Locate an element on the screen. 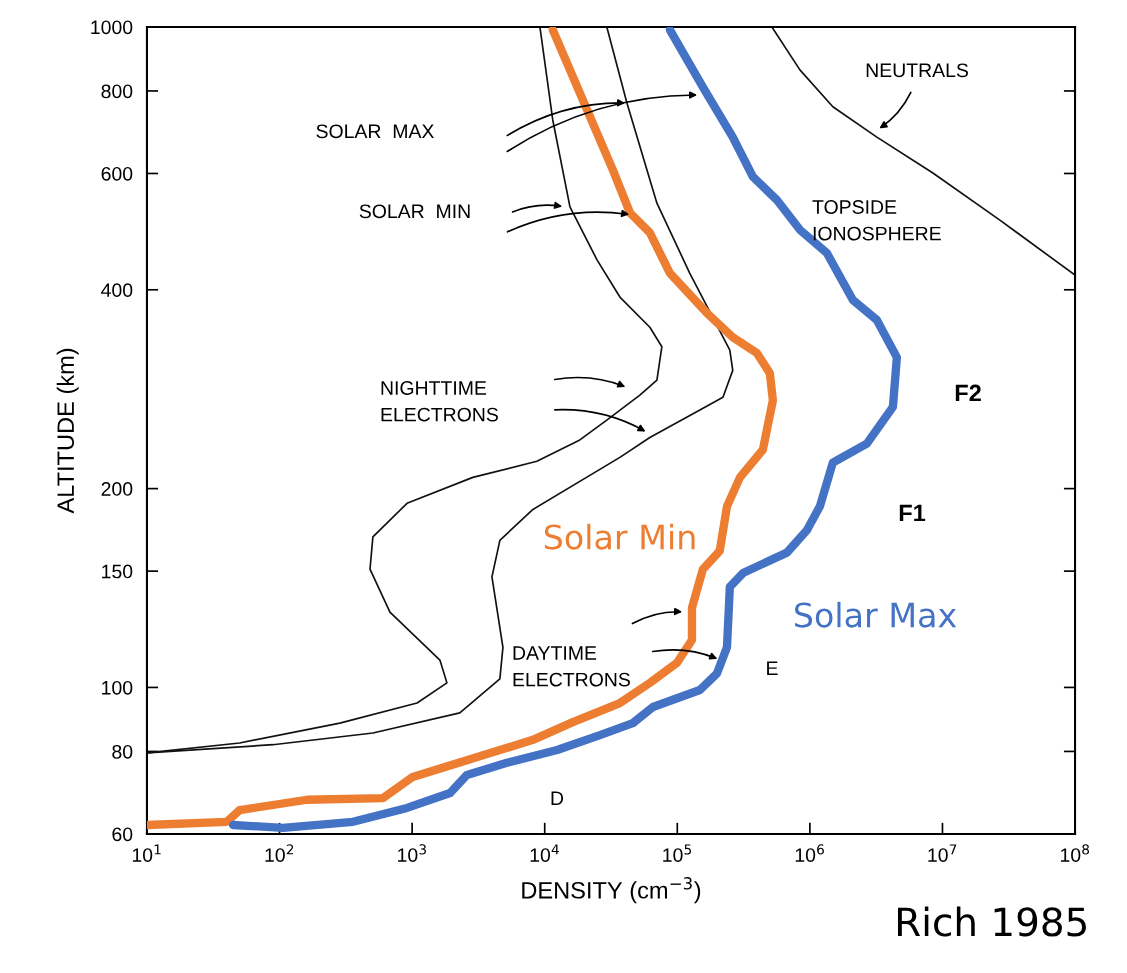  text: Rich 1985 is located at coordinates (991, 921).